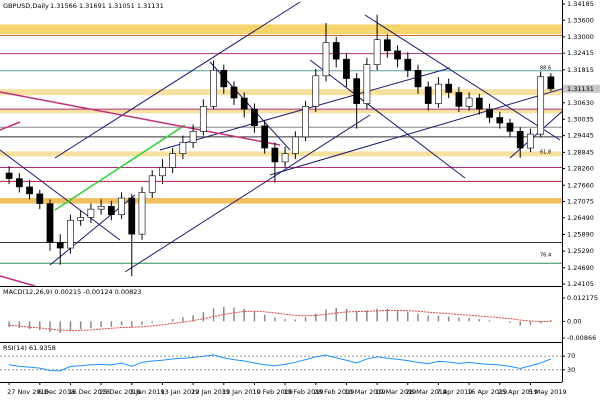 Image resolution: width=600 pixels, height=400 pixels. Describe the element at coordinates (364, 392) in the screenshot. I see `x-tick-label: 10 Mar 2019` at that location.